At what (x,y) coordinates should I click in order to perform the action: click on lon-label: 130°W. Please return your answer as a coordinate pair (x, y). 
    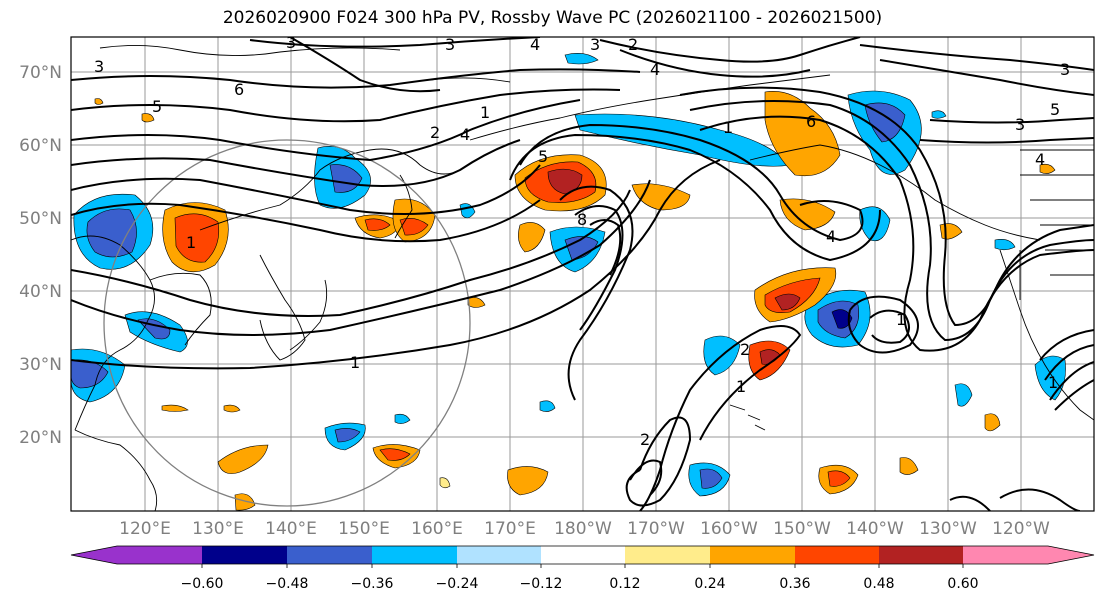
    Looking at the image, I should click on (948, 529).